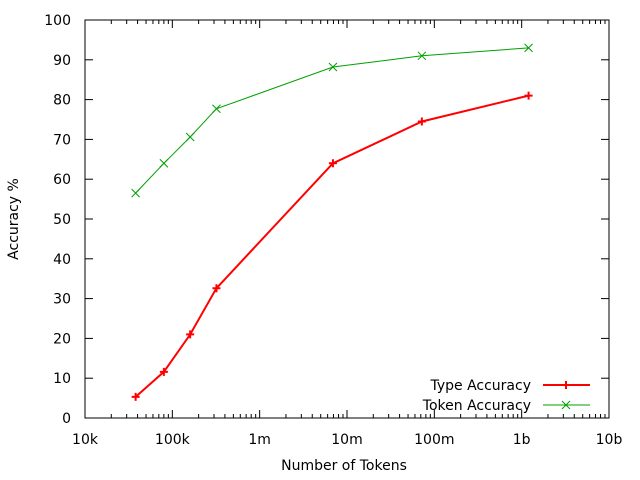 The width and height of the screenshot is (640, 480). Describe the element at coordinates (609, 440) in the screenshot. I see `x-tick-label: 10b` at that location.